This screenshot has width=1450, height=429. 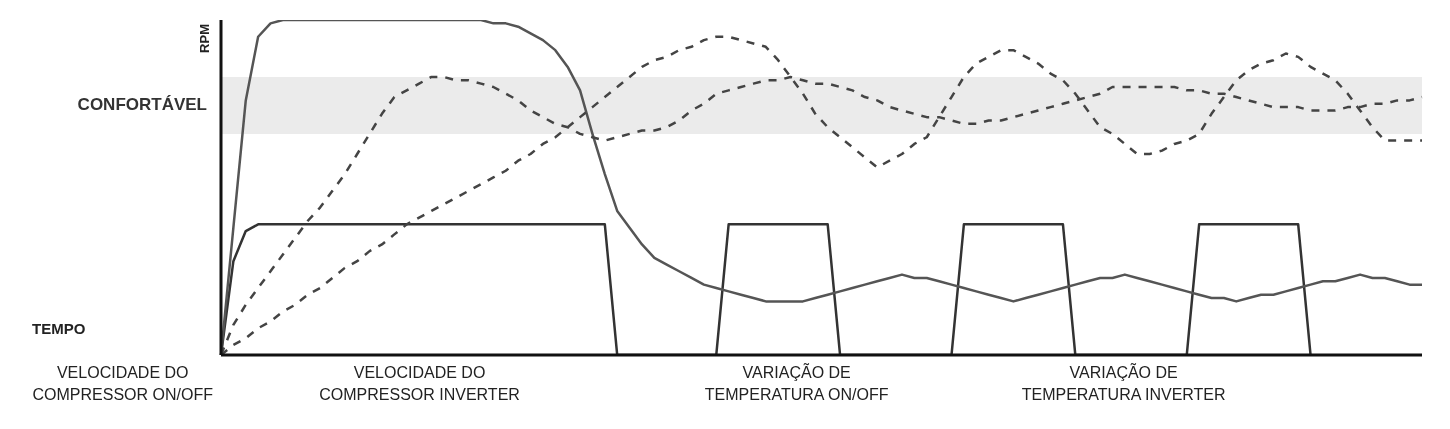 I want to click on text: VARIAÇÃO DE TEMPERATURA INVERTER, so click(x=1123, y=383).